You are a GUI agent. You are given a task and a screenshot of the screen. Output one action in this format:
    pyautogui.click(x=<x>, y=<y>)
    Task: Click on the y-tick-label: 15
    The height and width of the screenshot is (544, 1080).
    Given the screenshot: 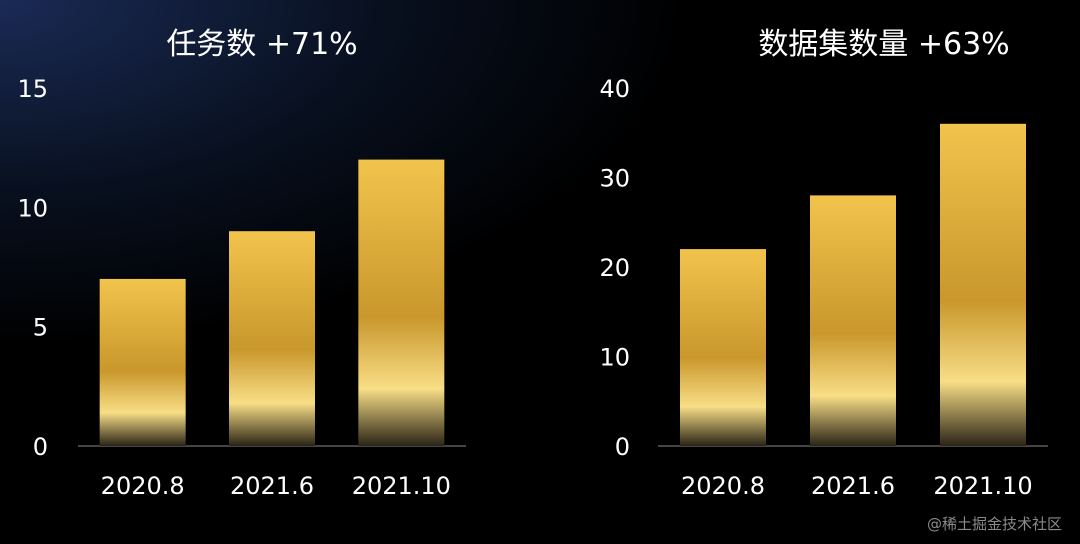 What is the action you would take?
    pyautogui.click(x=32, y=89)
    